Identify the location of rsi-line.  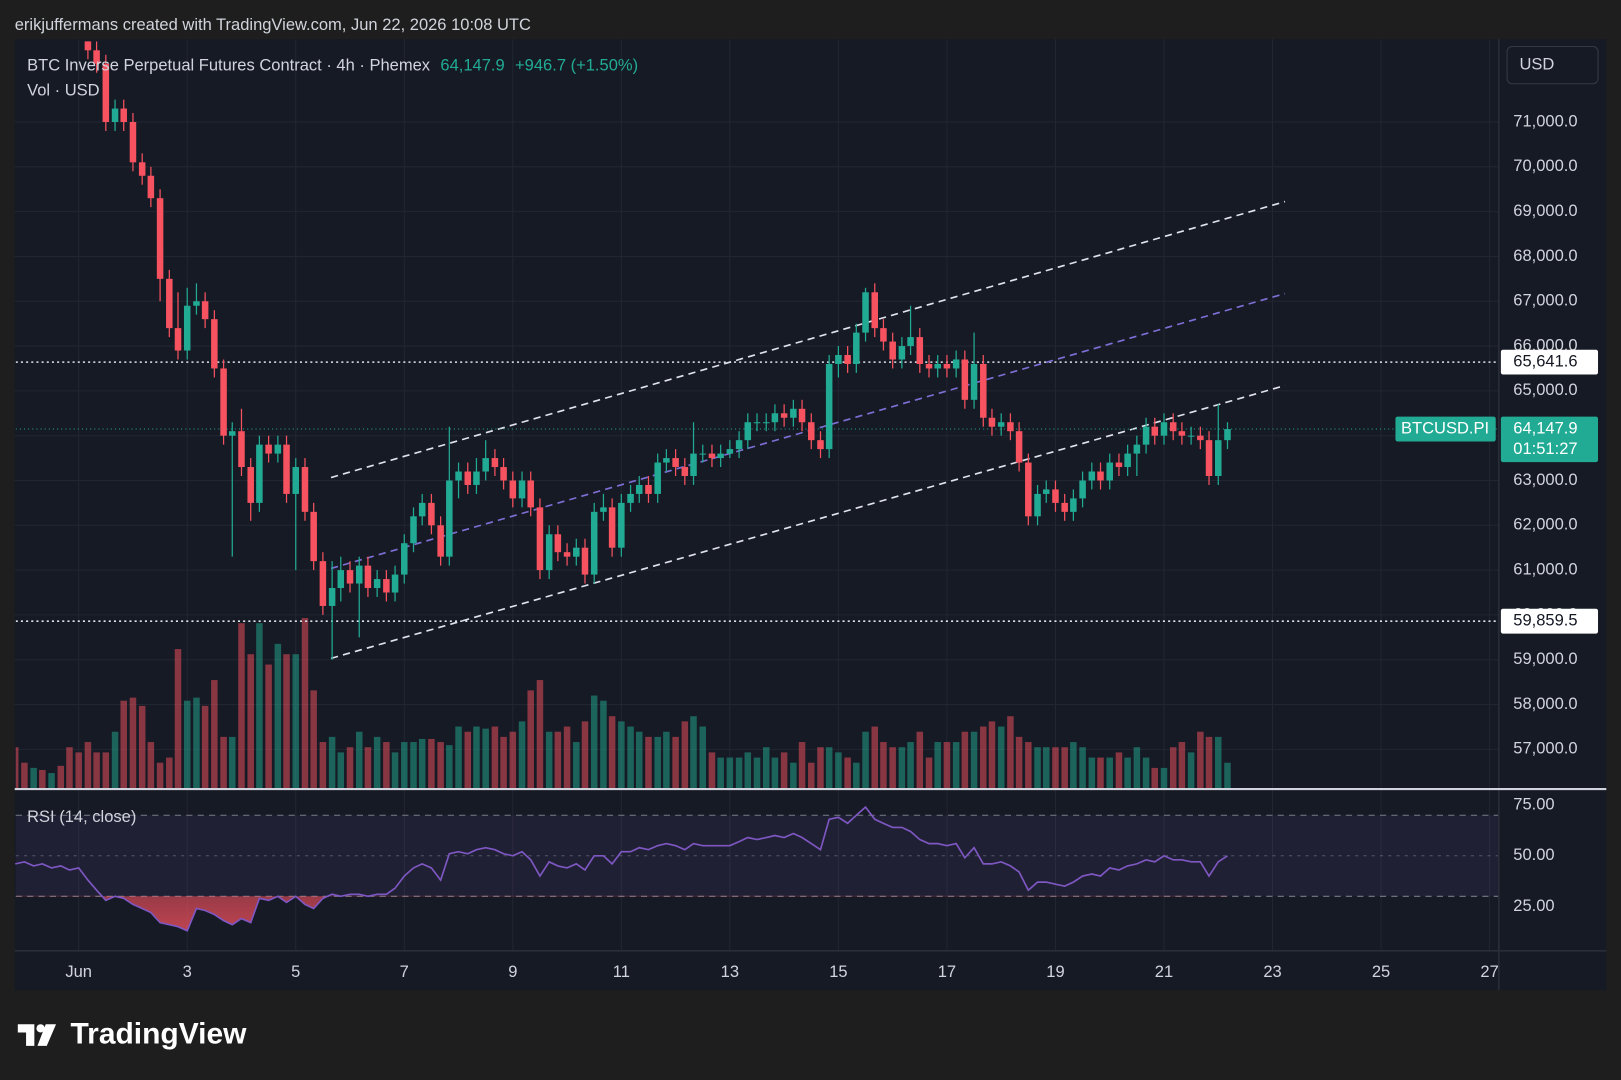
(621, 868).